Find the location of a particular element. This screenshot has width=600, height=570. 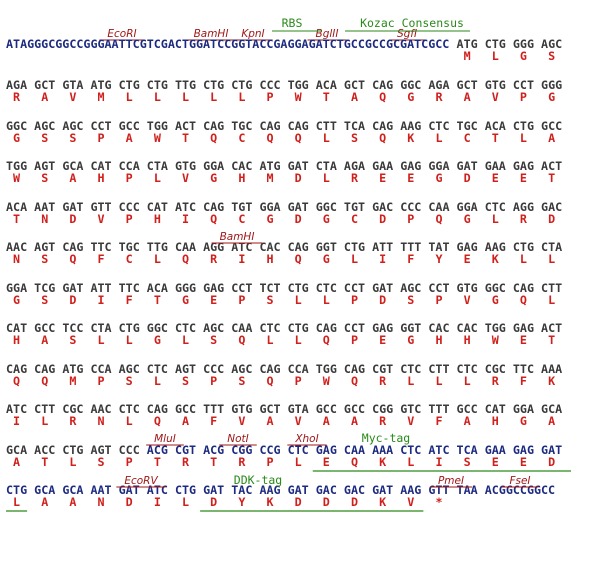

codon: TAT is located at coordinates (438, 247).